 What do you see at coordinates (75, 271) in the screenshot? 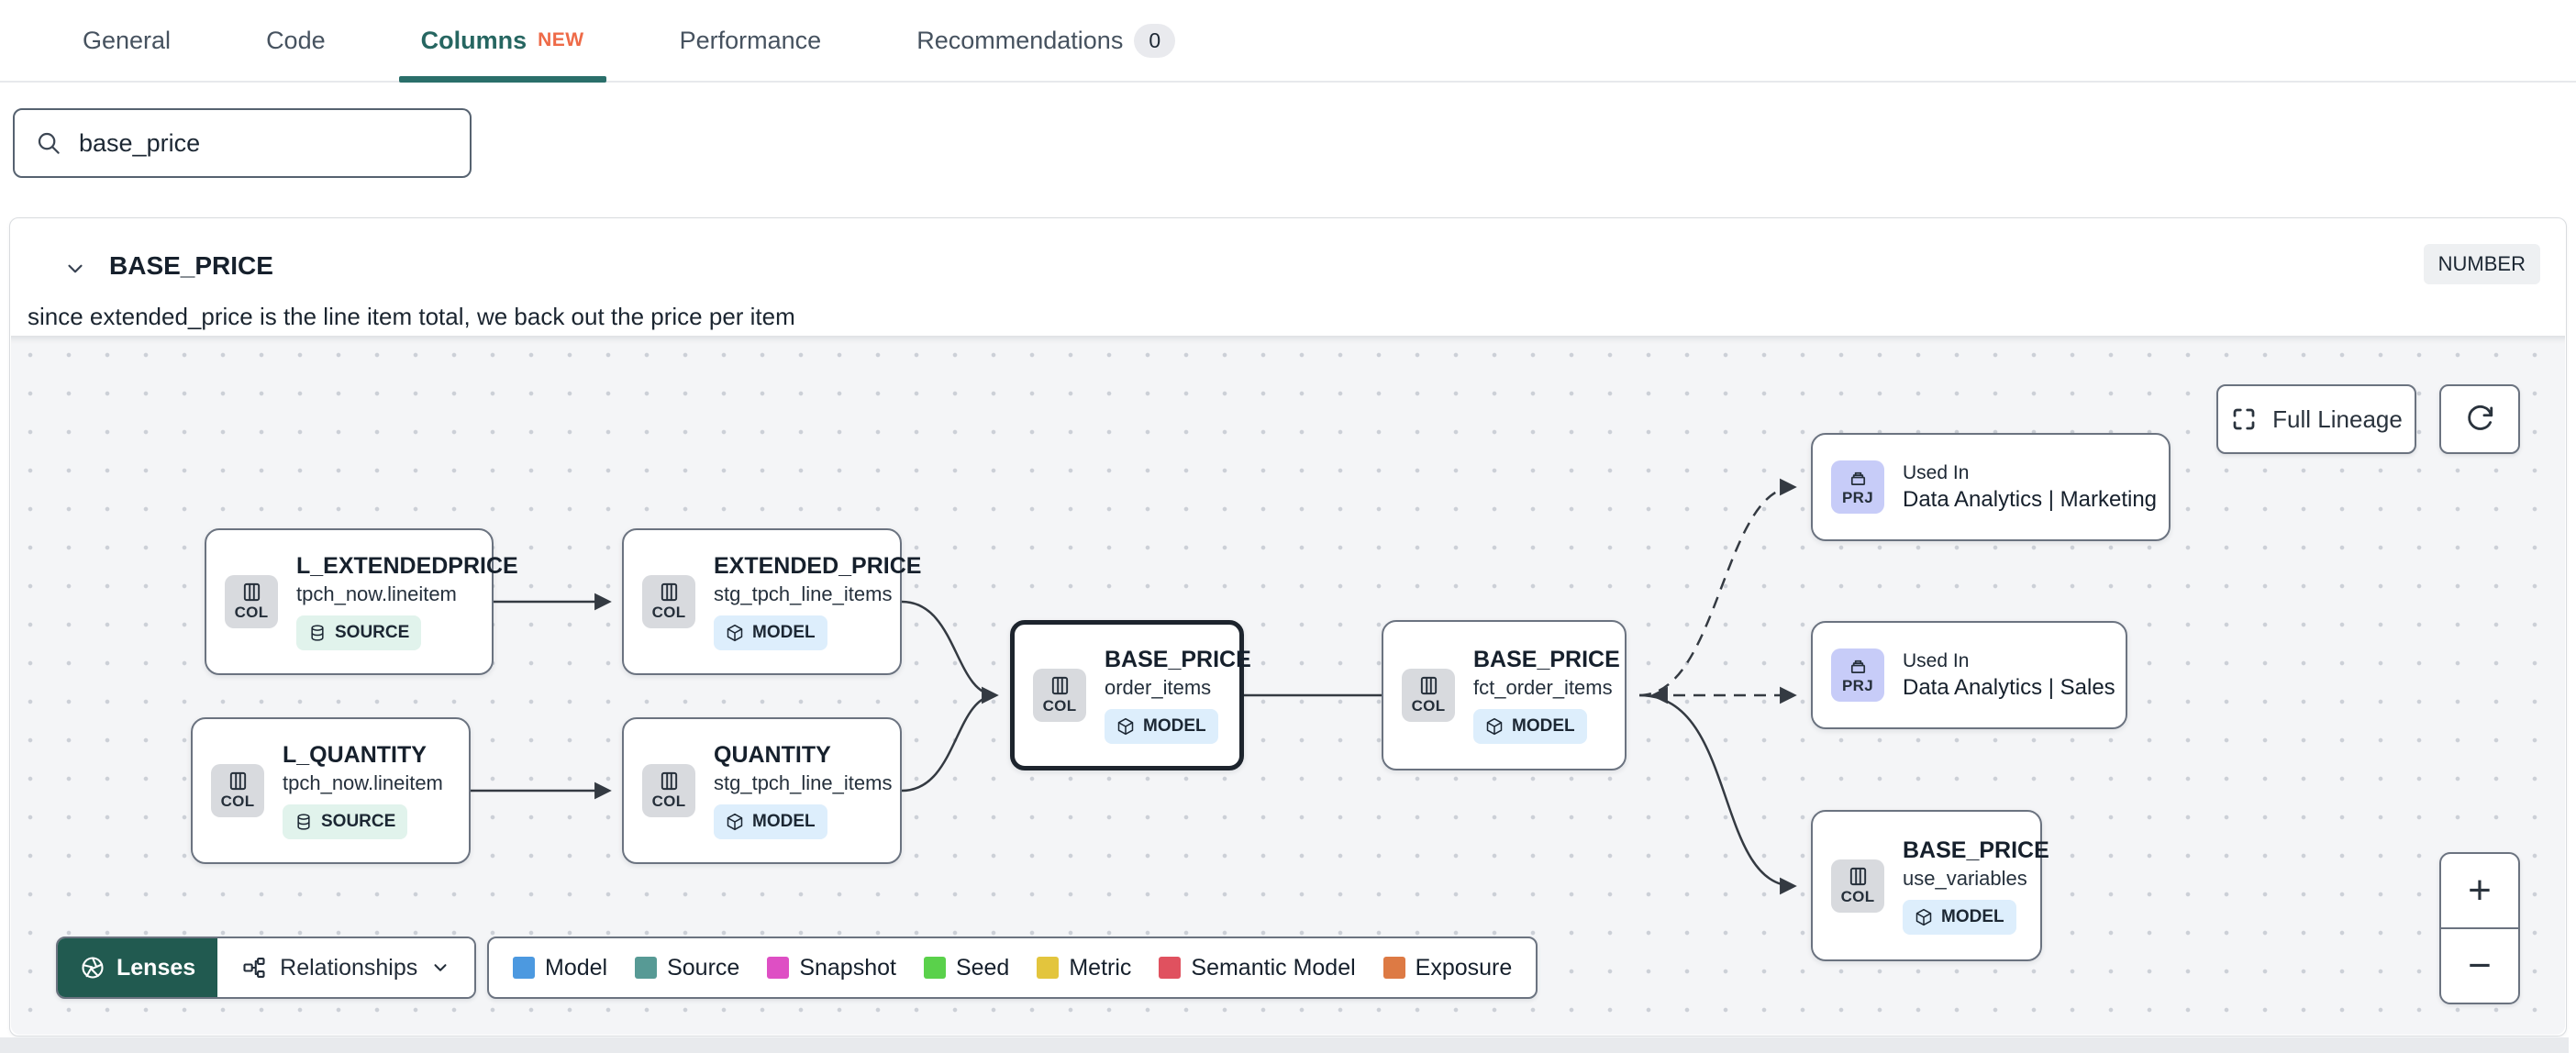
I see `collapse-chevron-icon` at bounding box center [75, 271].